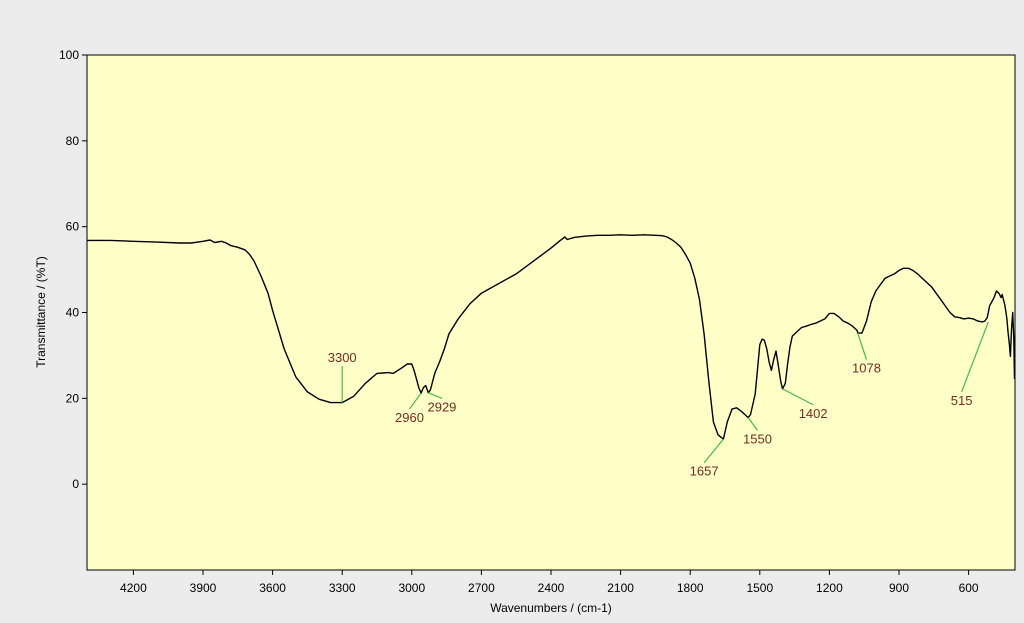 The width and height of the screenshot is (1024, 623). I want to click on peak-label: 1402, so click(813, 413).